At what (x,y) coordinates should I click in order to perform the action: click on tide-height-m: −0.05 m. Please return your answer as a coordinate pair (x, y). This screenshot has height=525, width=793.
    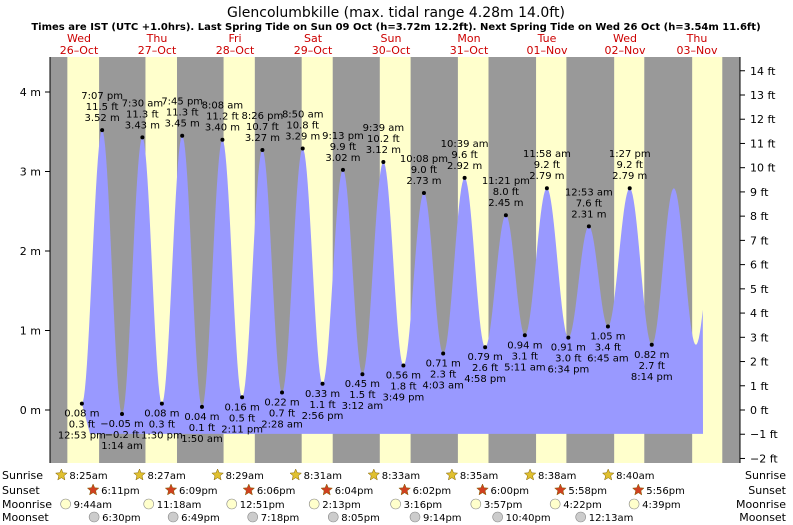
    Looking at the image, I should click on (122, 424).